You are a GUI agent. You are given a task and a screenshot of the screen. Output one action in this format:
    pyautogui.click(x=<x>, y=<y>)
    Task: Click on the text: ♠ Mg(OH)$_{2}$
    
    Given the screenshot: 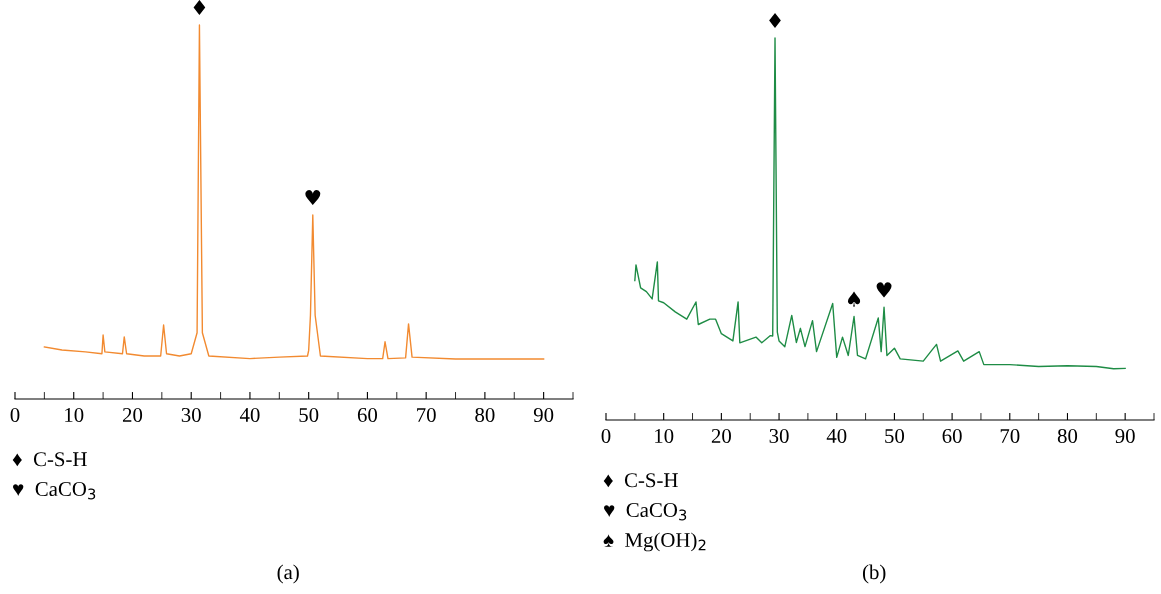 What is the action you would take?
    pyautogui.click(x=654, y=542)
    